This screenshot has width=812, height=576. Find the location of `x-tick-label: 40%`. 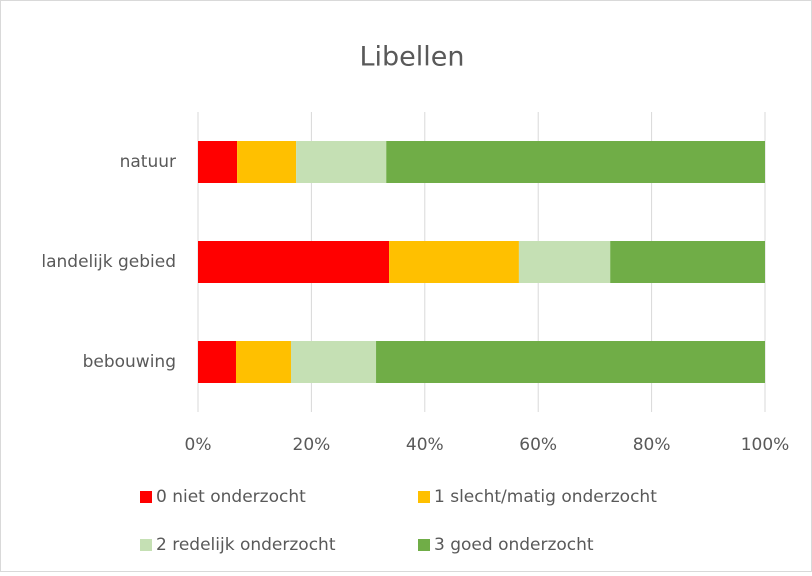

x-tick-label: 40% is located at coordinates (425, 445).